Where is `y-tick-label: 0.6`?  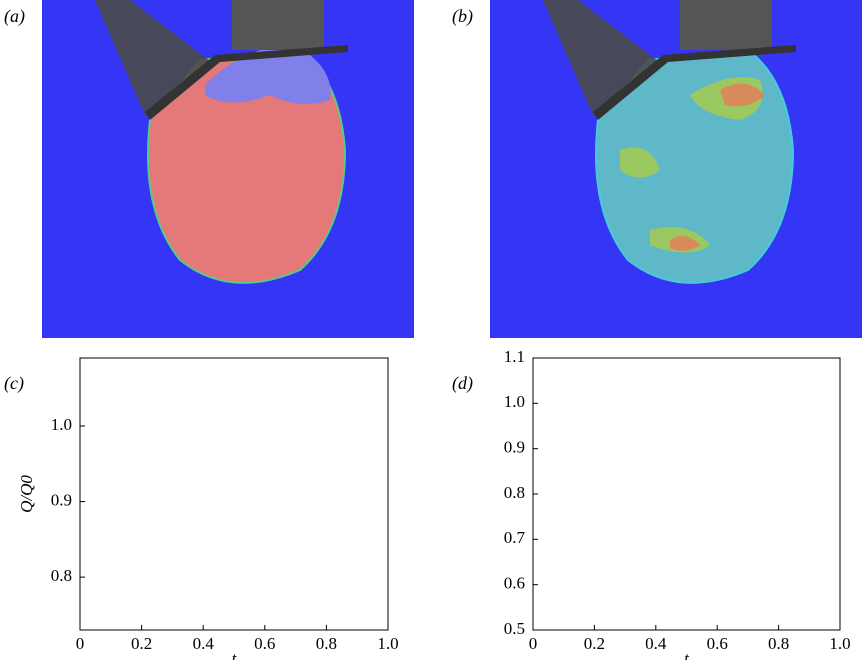
y-tick-label: 0.6 is located at coordinates (514, 583).